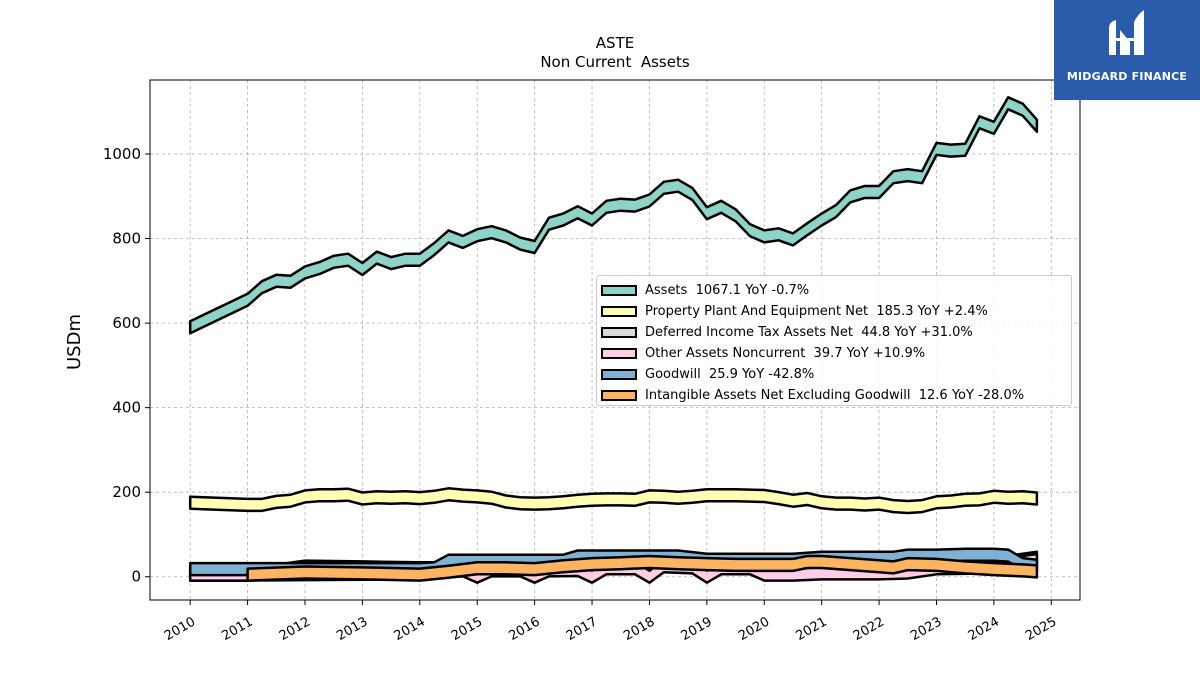 The width and height of the screenshot is (1200, 675). I want to click on y-tick-label: 1000, so click(122, 154).